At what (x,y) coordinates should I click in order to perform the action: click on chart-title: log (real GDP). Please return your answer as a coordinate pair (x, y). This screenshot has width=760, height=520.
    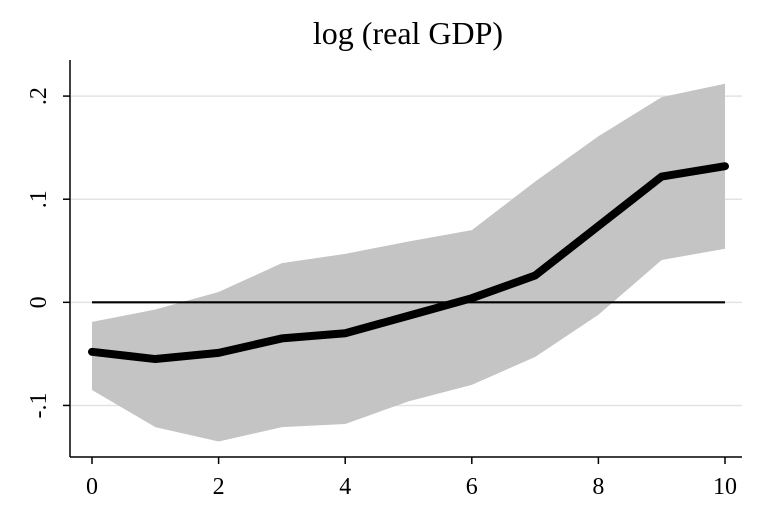
    Looking at the image, I should click on (408, 33).